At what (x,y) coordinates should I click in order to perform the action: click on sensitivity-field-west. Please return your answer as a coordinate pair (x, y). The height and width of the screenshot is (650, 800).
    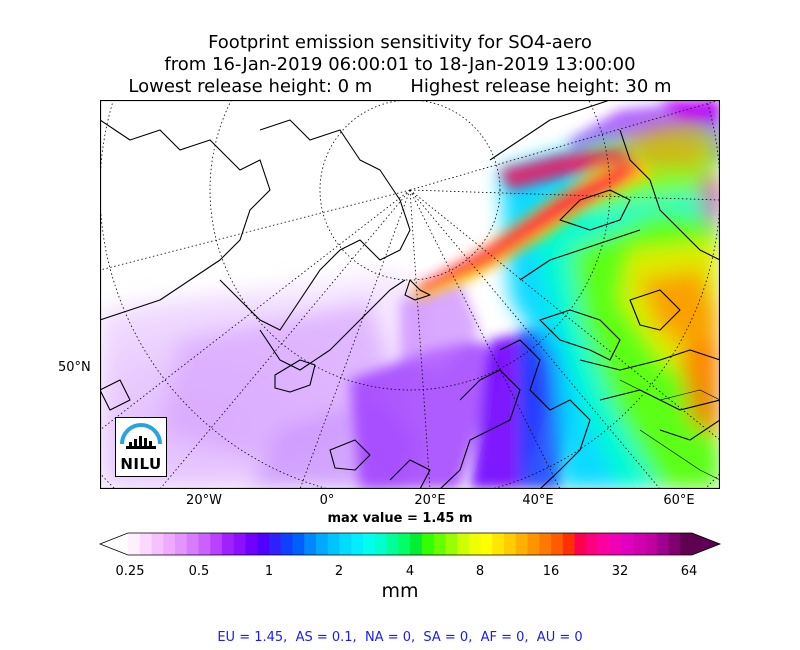
    Looking at the image, I should click on (265, 379).